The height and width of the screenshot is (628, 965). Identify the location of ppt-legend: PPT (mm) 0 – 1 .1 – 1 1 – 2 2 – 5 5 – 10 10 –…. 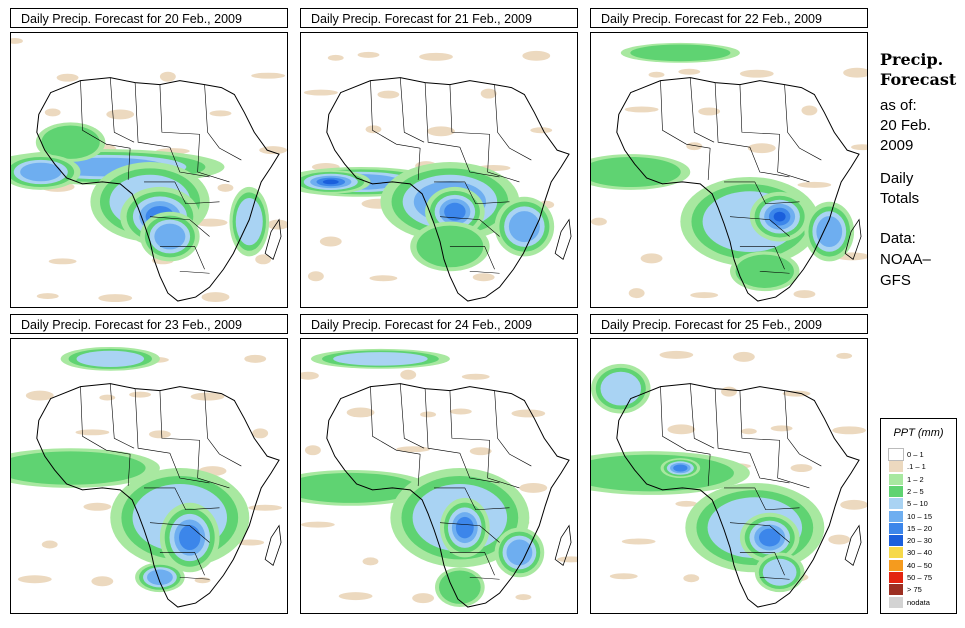
(918, 516).